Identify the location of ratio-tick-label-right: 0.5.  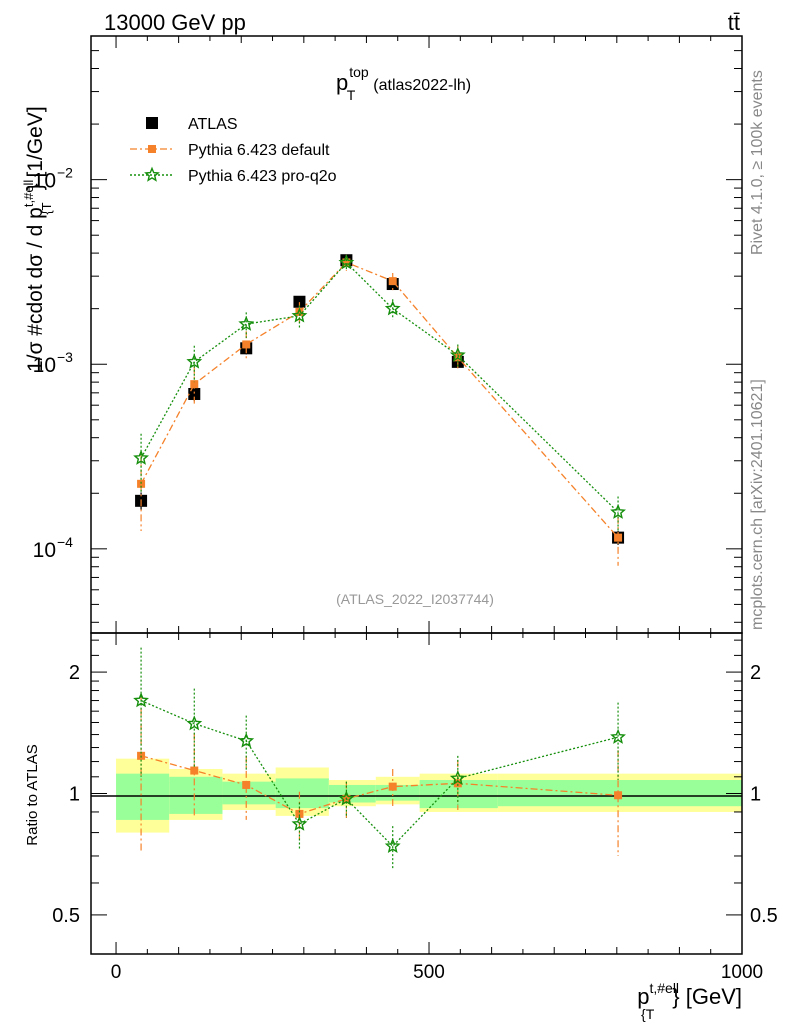
(764, 916).